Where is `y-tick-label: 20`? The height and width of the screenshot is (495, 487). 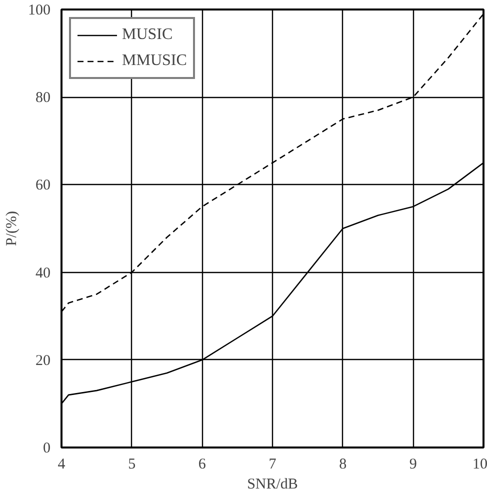
y-tick-label: 20 is located at coordinates (43, 360).